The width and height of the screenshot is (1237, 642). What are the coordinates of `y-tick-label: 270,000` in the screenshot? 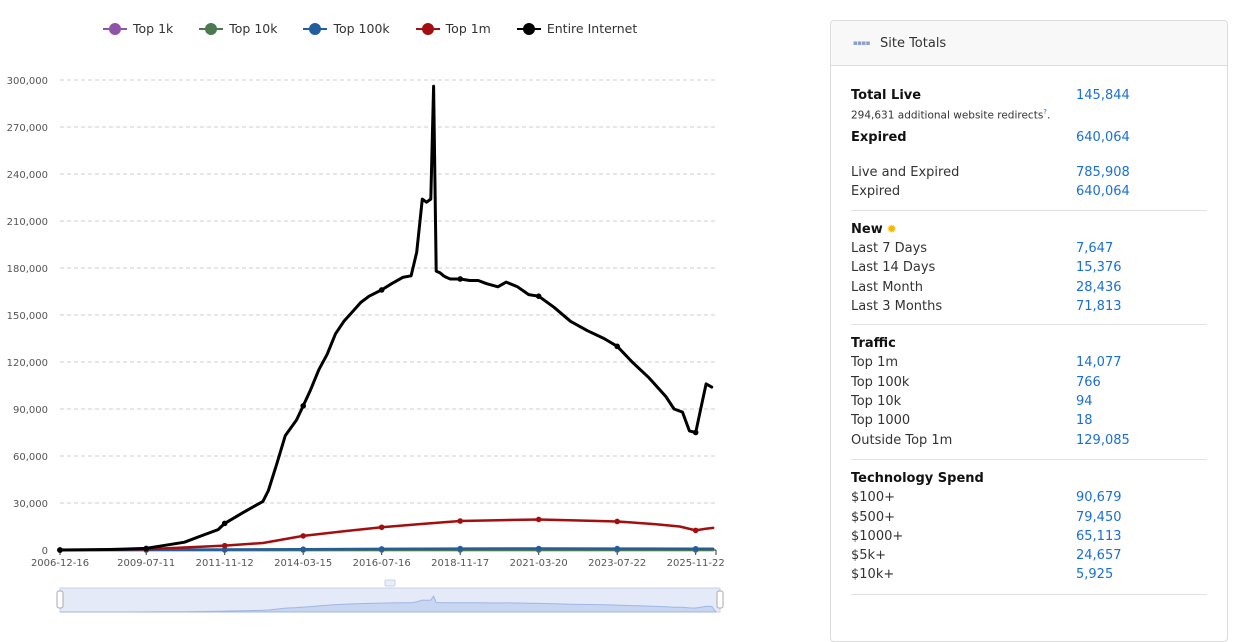 It's located at (27, 128).